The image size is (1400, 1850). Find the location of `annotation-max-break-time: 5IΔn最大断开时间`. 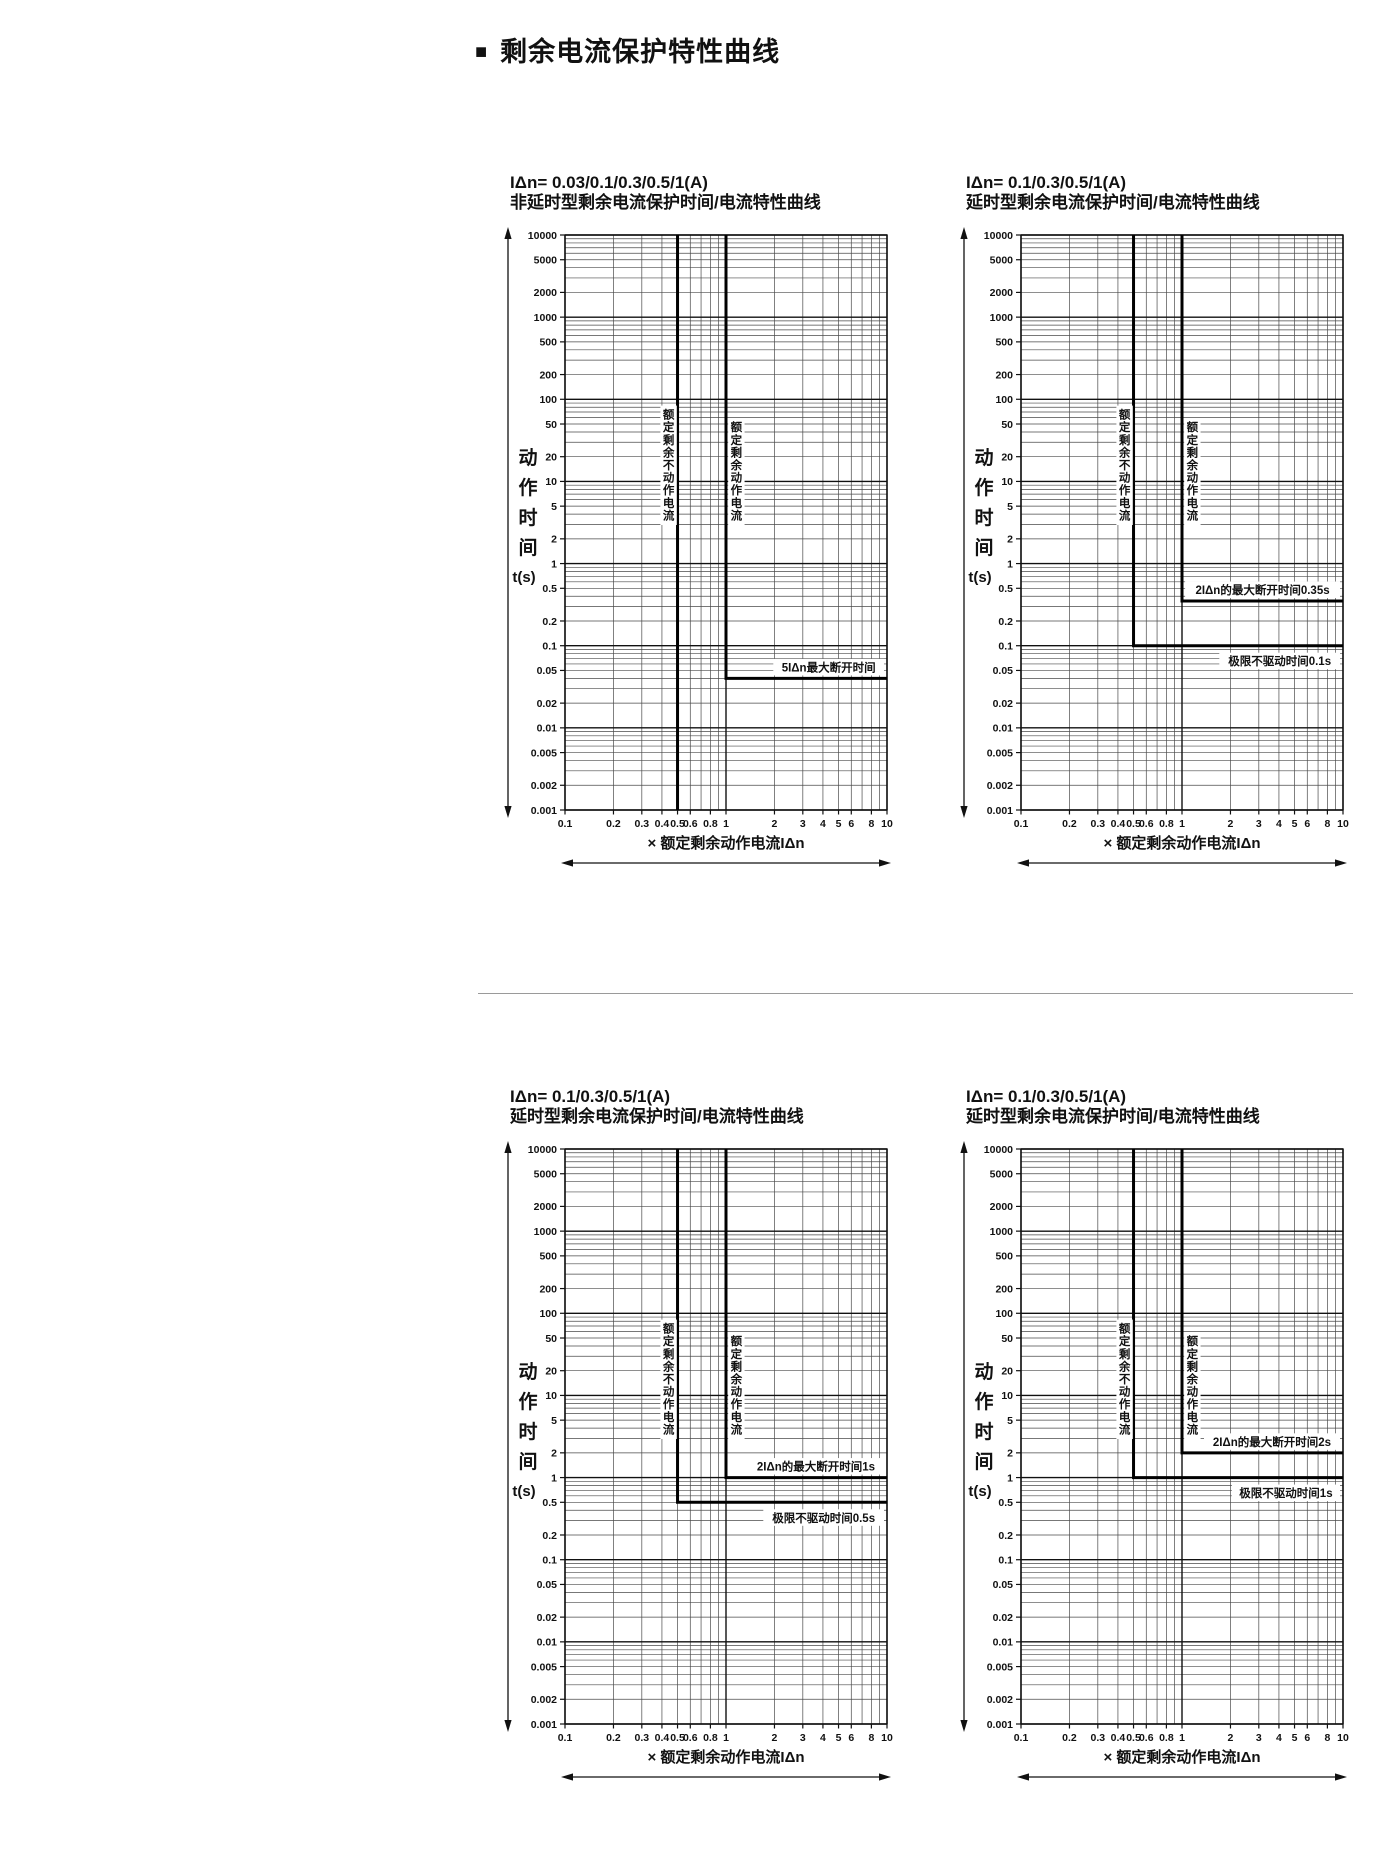

annotation-max-break-time: 5IΔn最大断开时间 is located at coordinates (828, 667).